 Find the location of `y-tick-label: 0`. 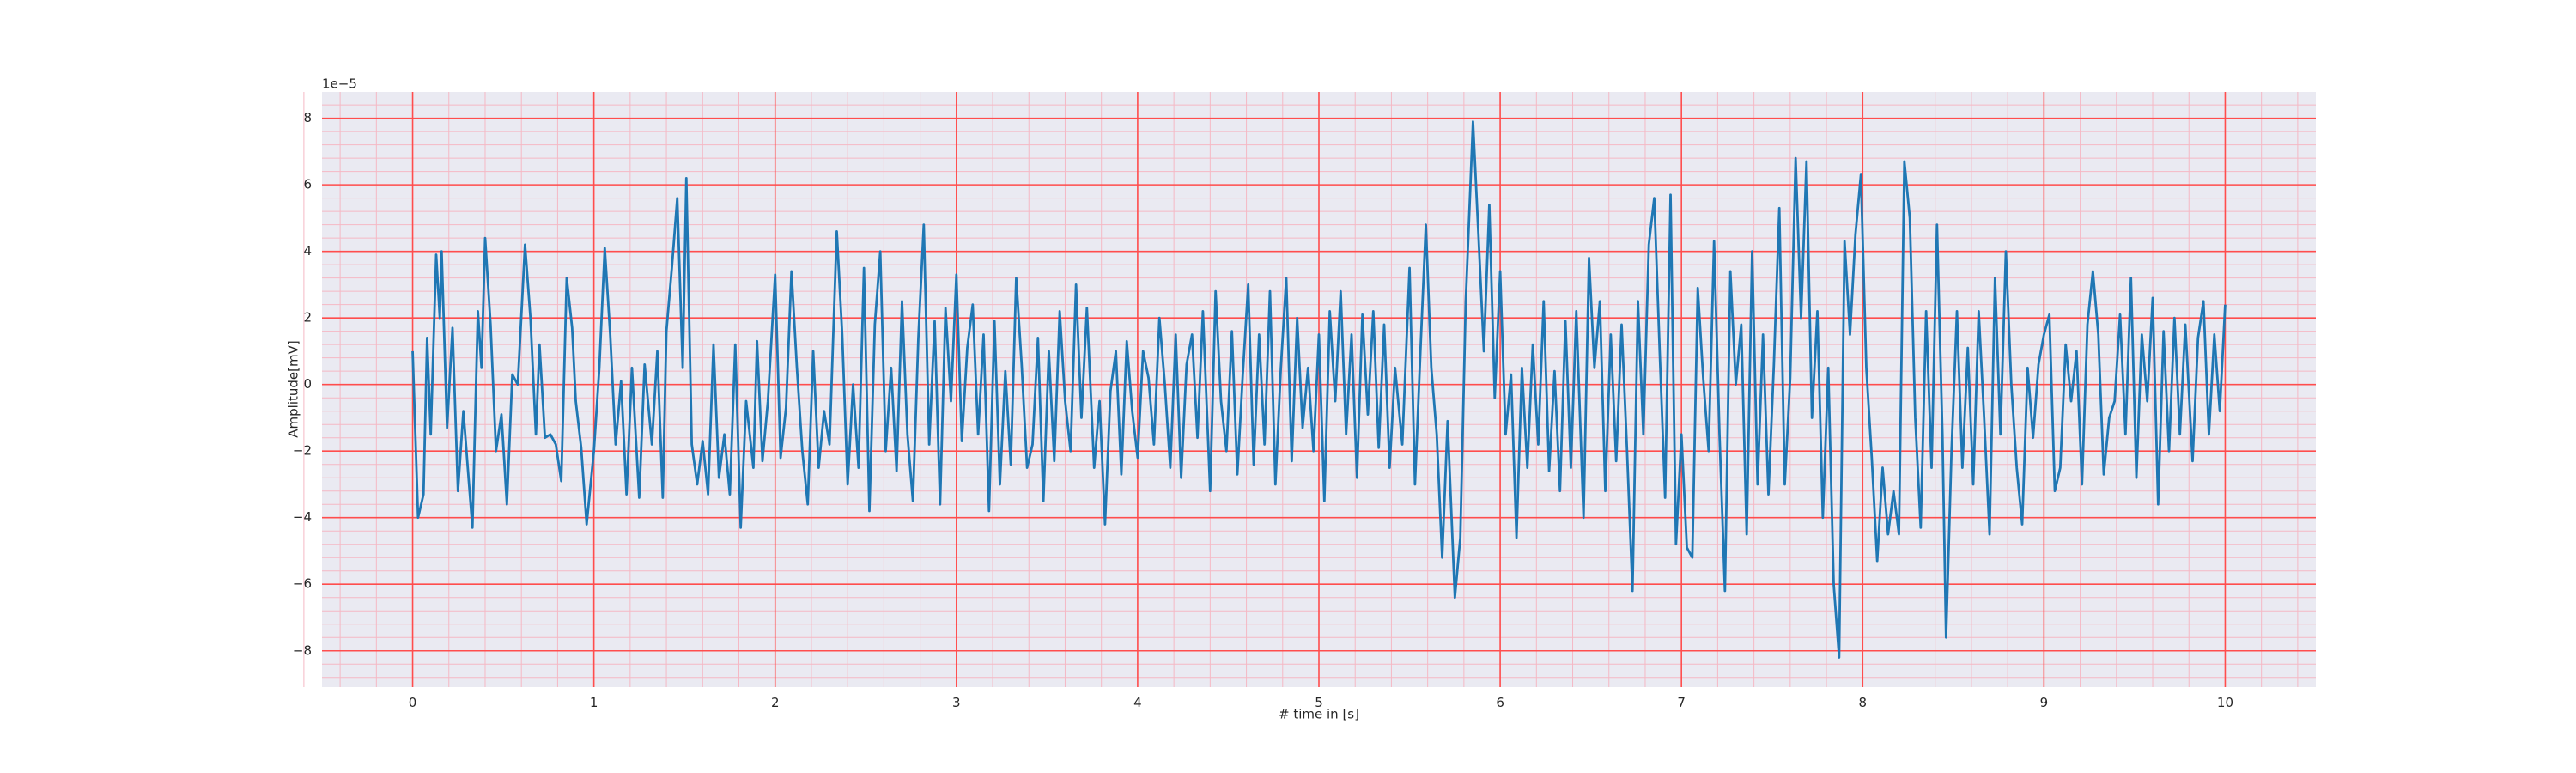

y-tick-label: 0 is located at coordinates (307, 384).